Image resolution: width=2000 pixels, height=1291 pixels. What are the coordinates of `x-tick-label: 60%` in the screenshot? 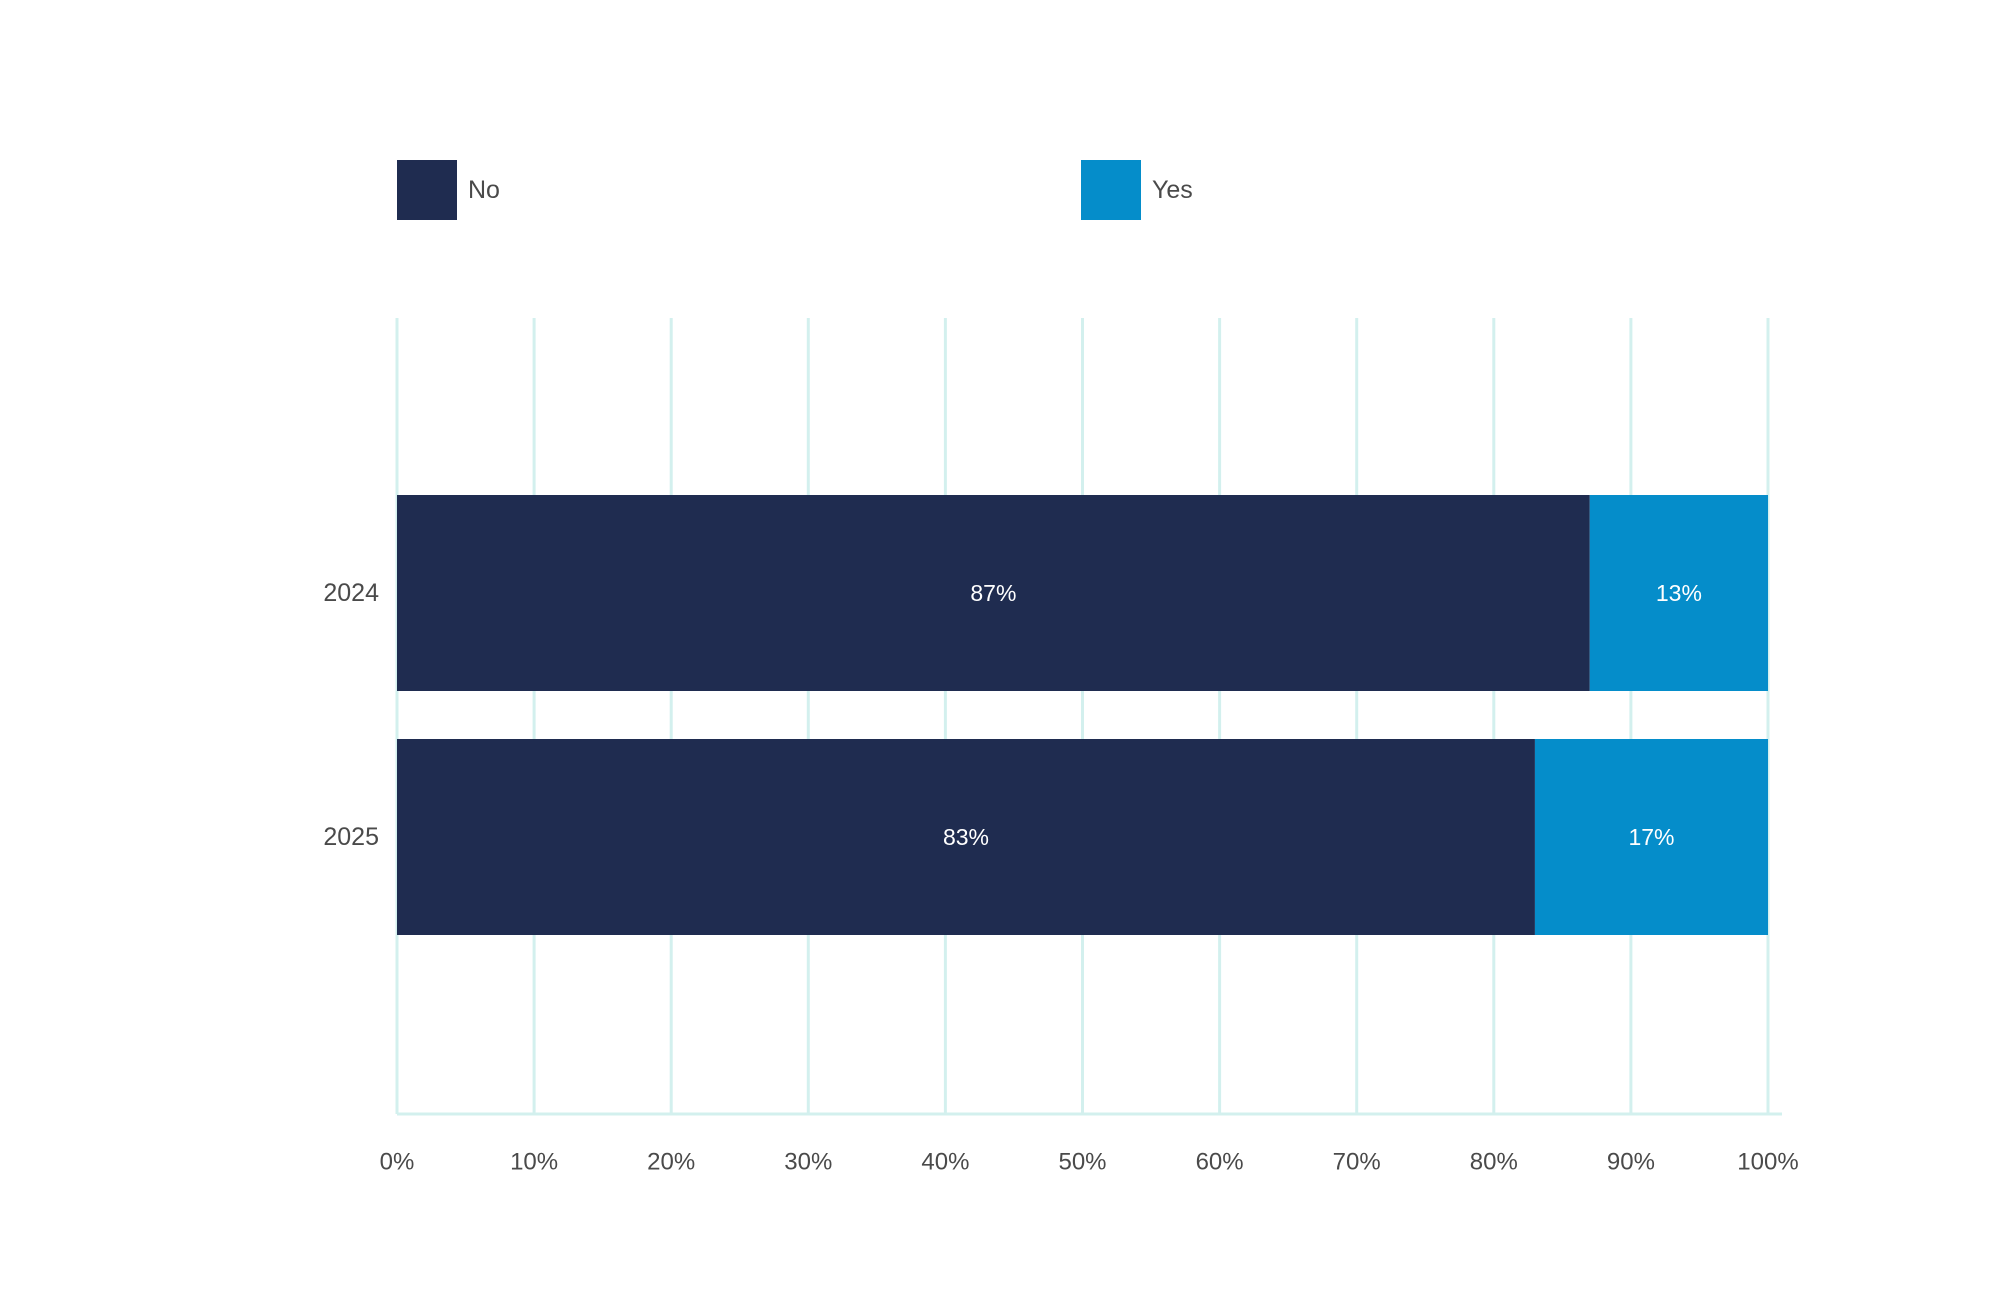 It's located at (1220, 1162).